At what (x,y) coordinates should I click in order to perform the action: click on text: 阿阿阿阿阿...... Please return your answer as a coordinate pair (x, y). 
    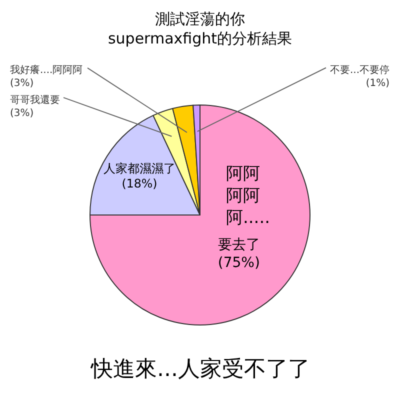
    Looking at the image, I should click on (248, 196).